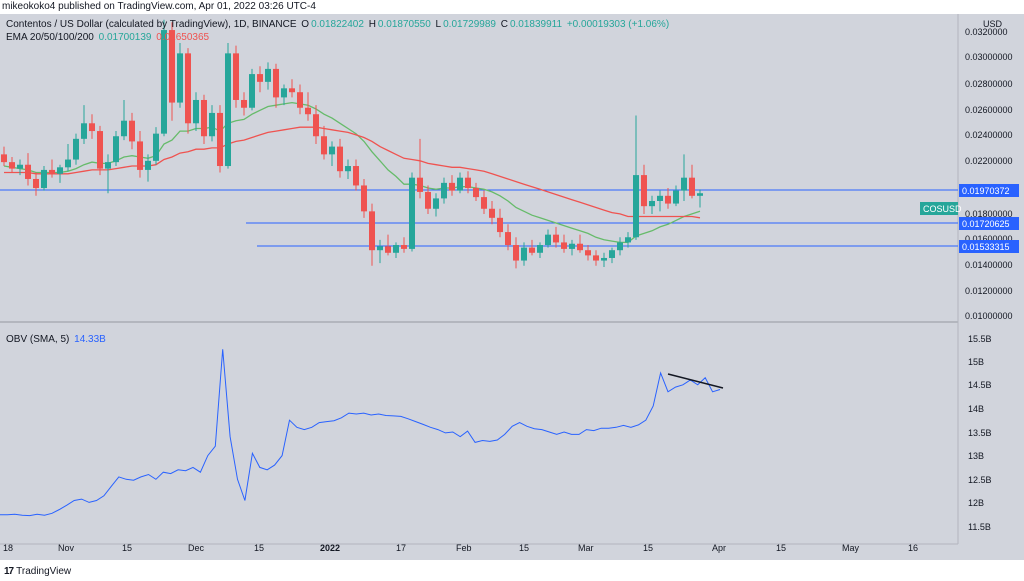  Describe the element at coordinates (989, 190) in the screenshot. I see `resistance-tag` at that location.